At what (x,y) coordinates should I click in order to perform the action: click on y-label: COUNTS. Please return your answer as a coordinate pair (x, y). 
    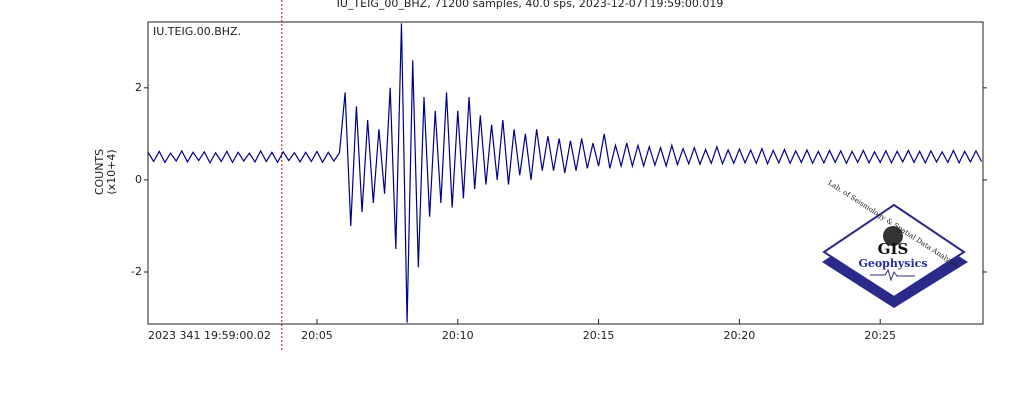
    Looking at the image, I should click on (99, 172).